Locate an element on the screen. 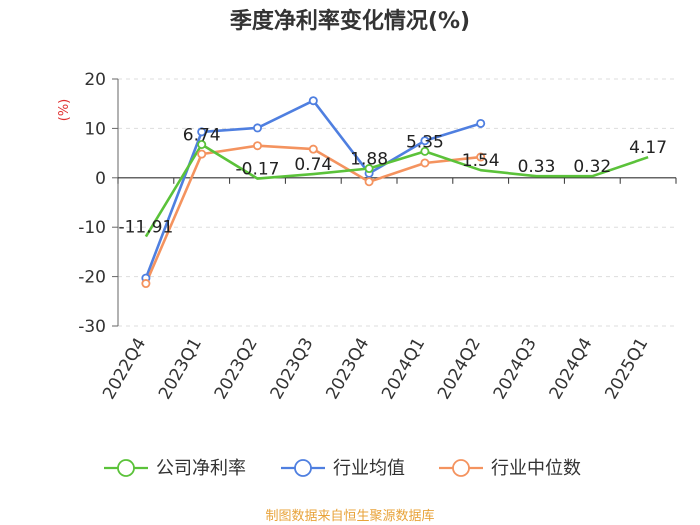  series-line is located at coordinates (396, 190).